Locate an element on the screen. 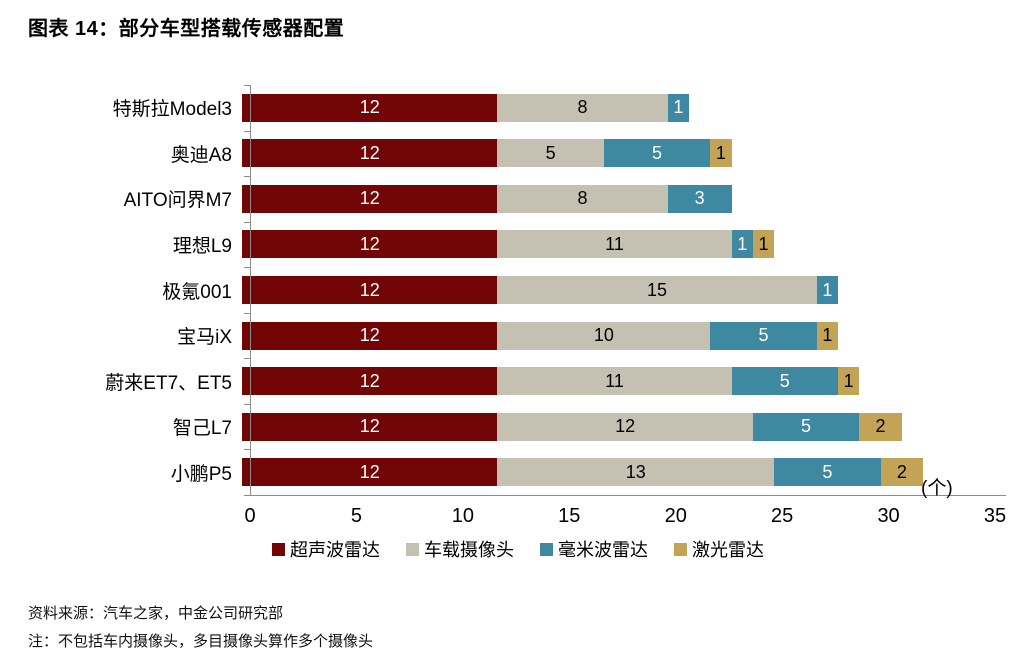 The width and height of the screenshot is (1036, 661). method-note: 注：不包括车内摄像头，多目摄像头算作多个摄像头 is located at coordinates (201, 641).